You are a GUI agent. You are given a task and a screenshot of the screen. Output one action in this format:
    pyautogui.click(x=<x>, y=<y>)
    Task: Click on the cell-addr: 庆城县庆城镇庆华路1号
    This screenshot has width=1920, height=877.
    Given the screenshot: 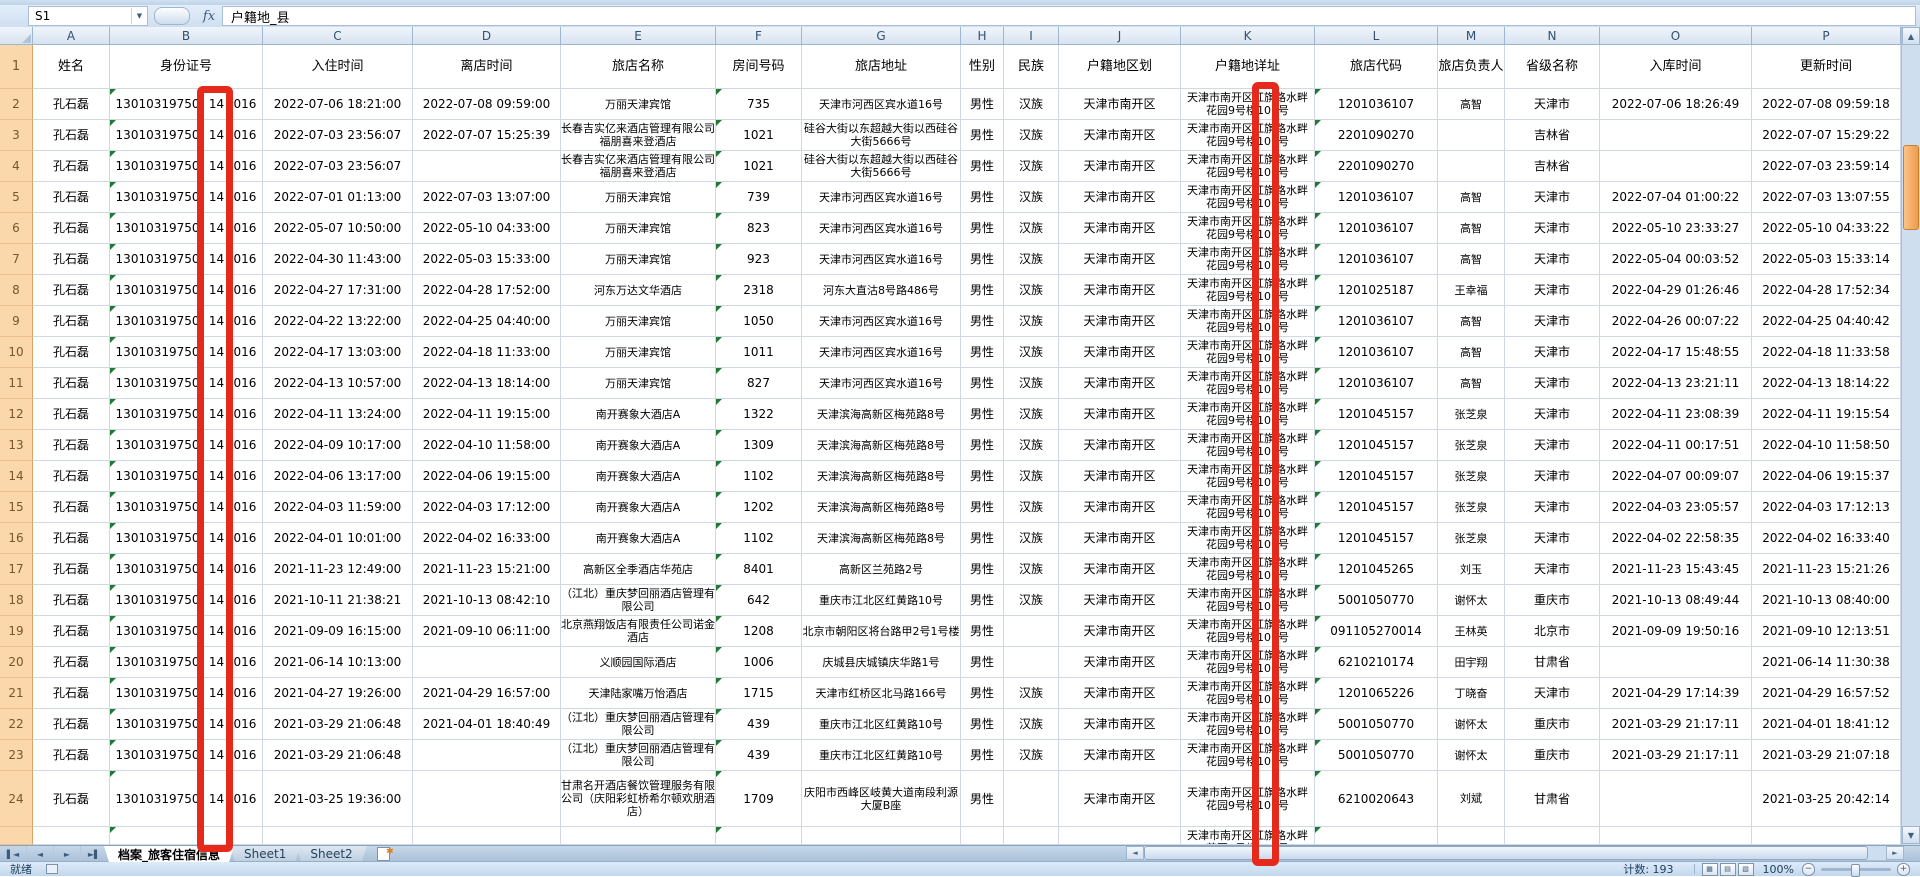 What is the action you would take?
    pyautogui.click(x=881, y=662)
    